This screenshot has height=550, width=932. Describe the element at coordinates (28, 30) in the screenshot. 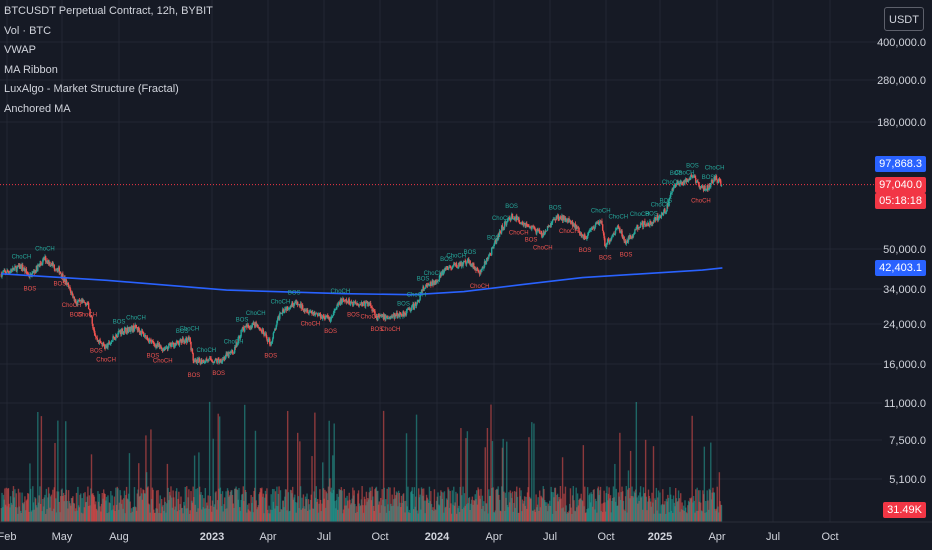

I see `legend-volume: Vol · BTC` at that location.